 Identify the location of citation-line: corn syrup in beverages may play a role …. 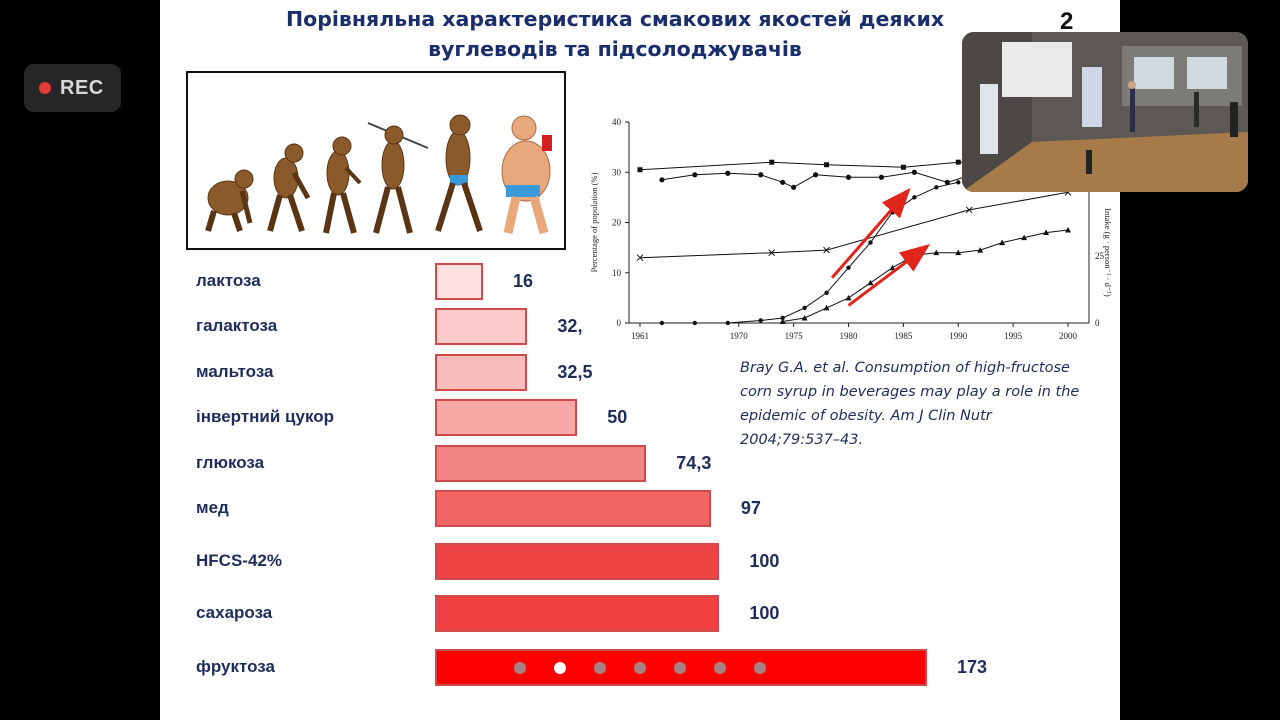
(910, 392).